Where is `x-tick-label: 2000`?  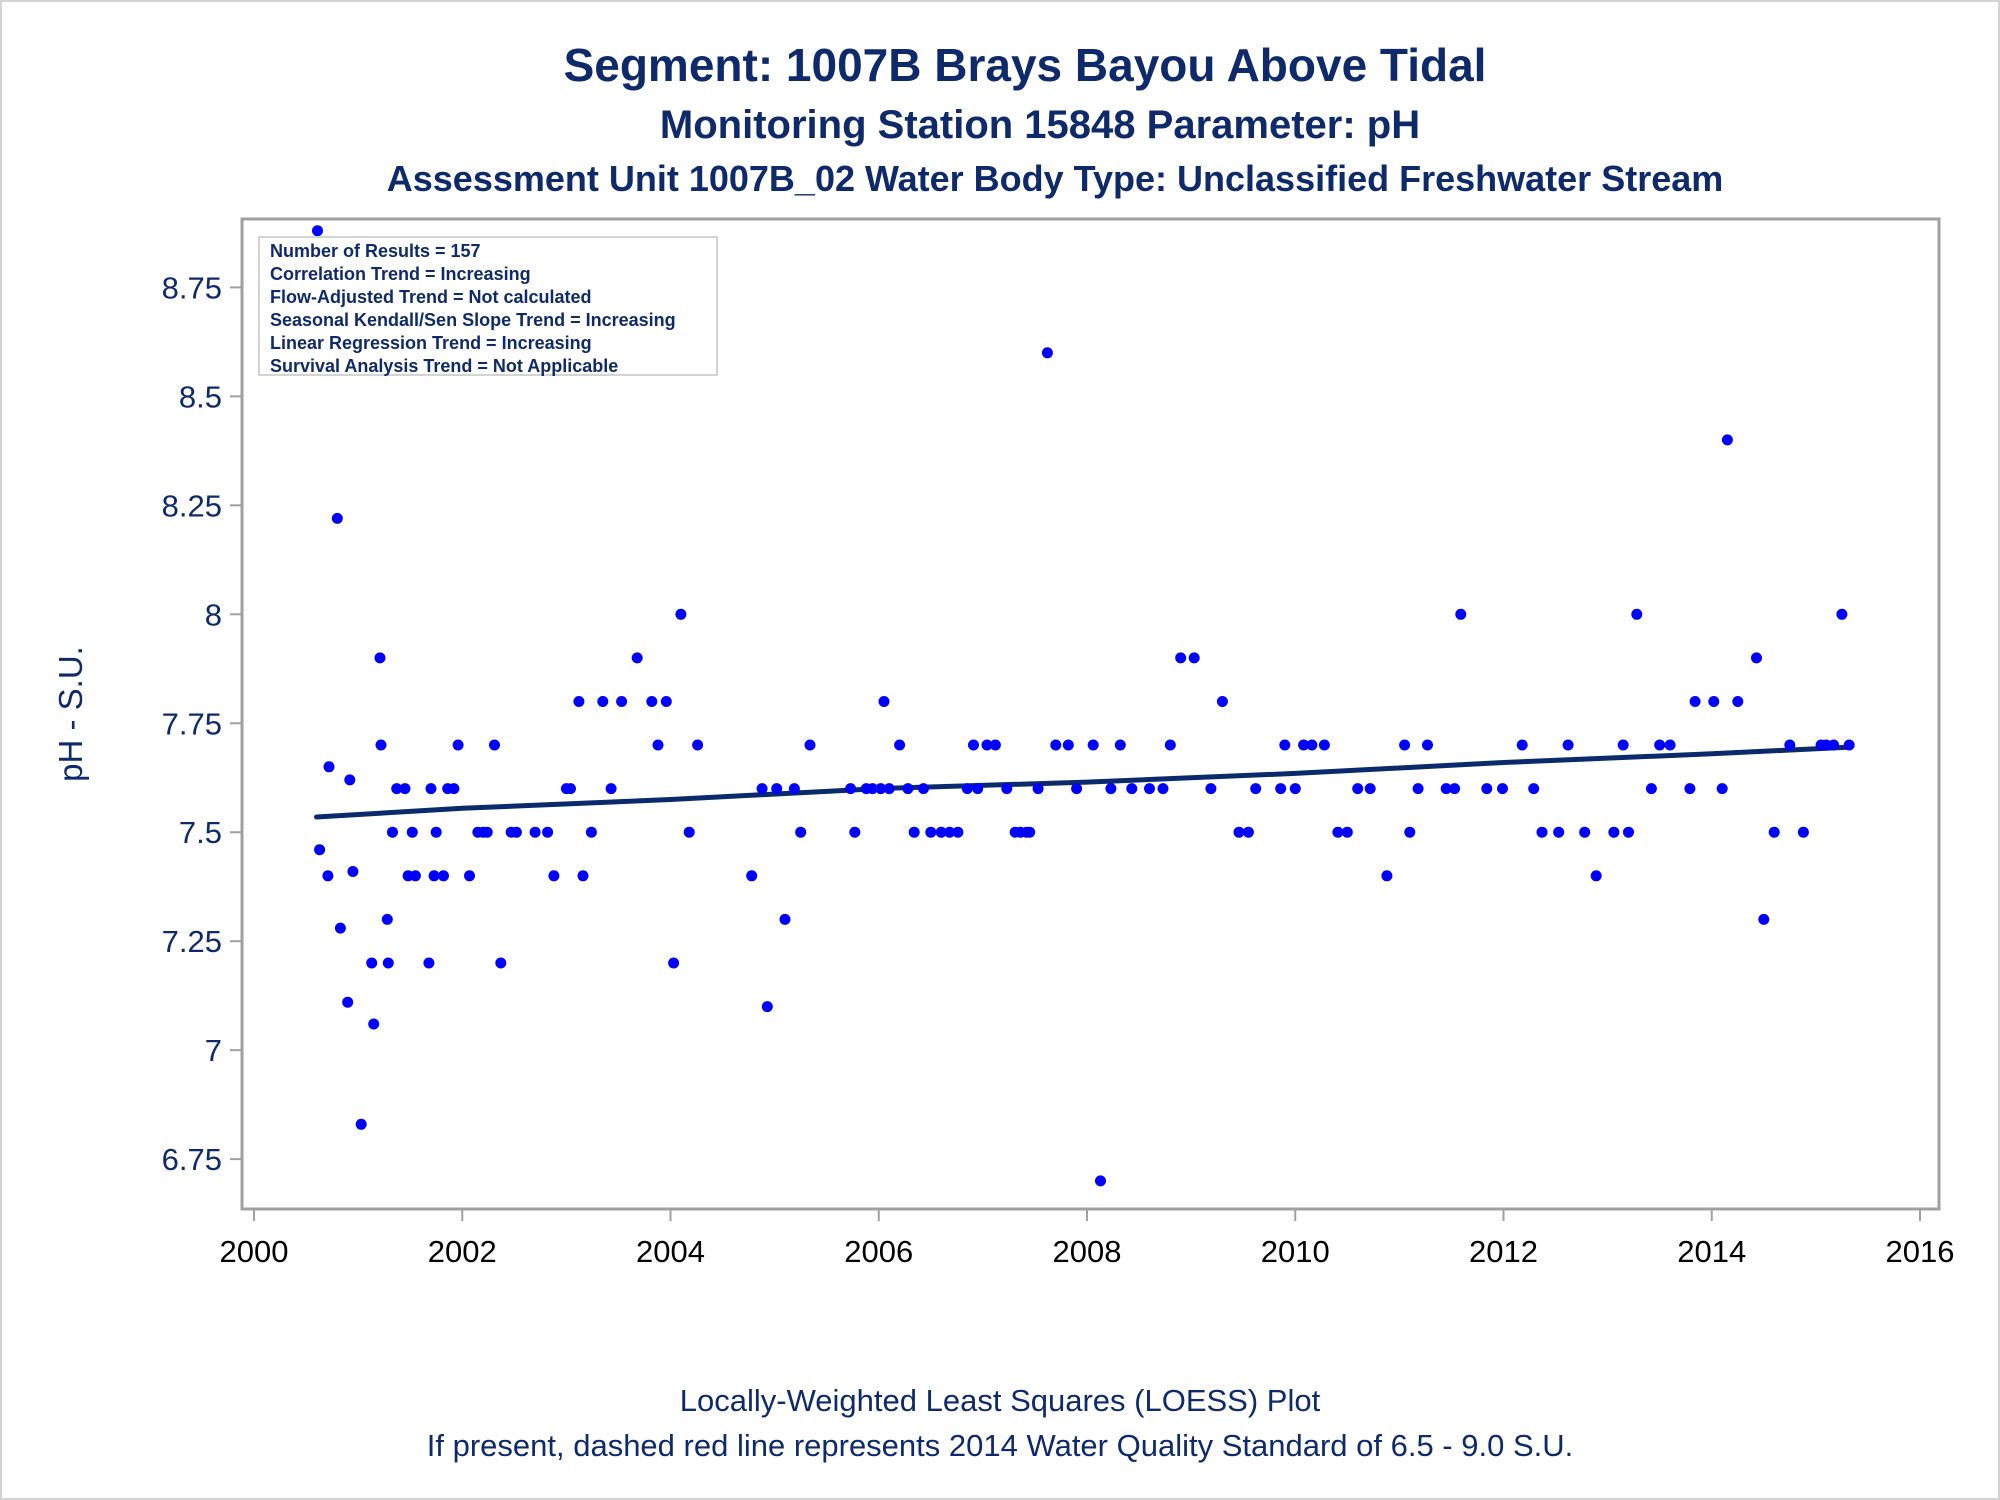 x-tick-label: 2000 is located at coordinates (254, 1251).